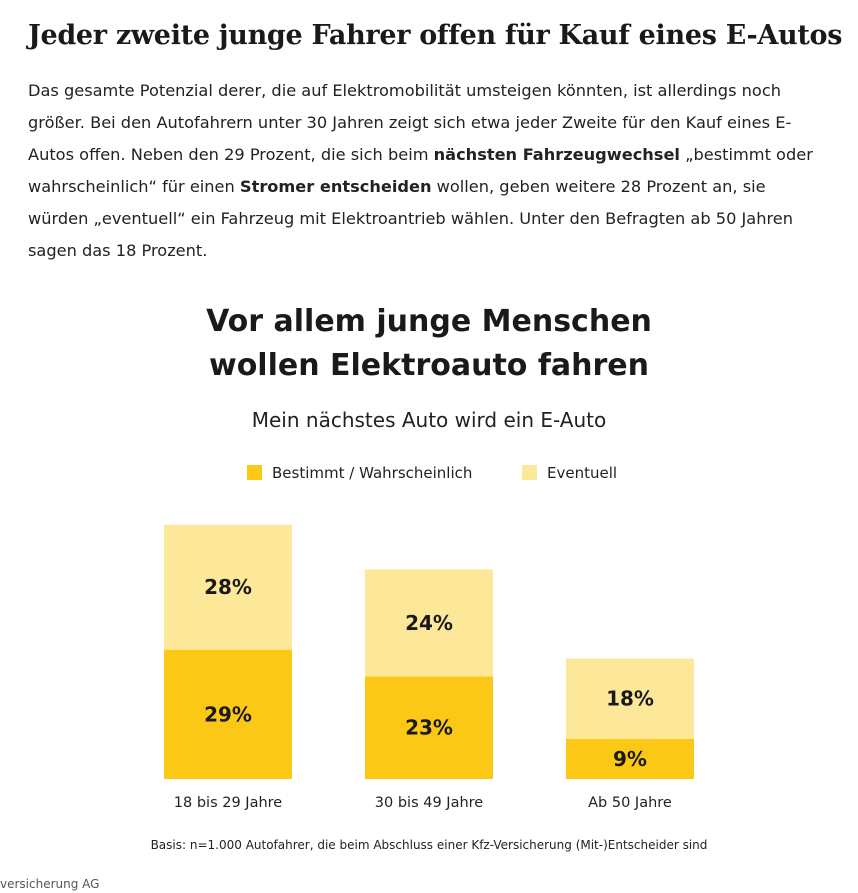 This screenshot has width=858, height=893. What do you see at coordinates (335, 186) in the screenshot?
I see `paragraph-bold-2: Stromer entscheiden` at bounding box center [335, 186].